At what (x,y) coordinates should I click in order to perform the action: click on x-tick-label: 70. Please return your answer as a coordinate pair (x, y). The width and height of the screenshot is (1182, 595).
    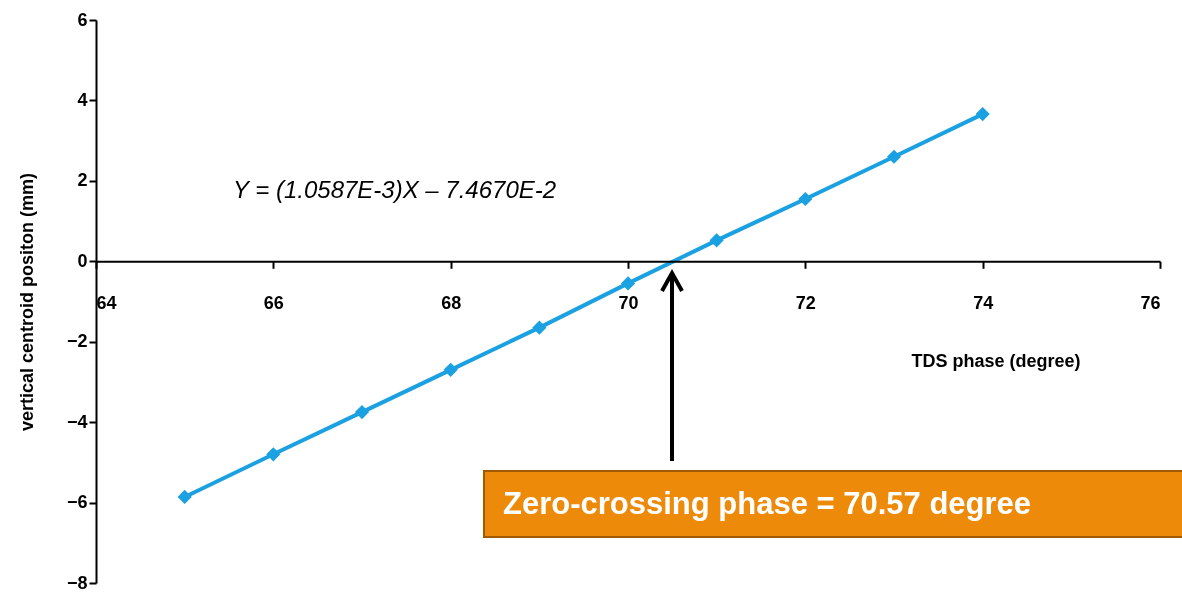
    Looking at the image, I should click on (628, 302).